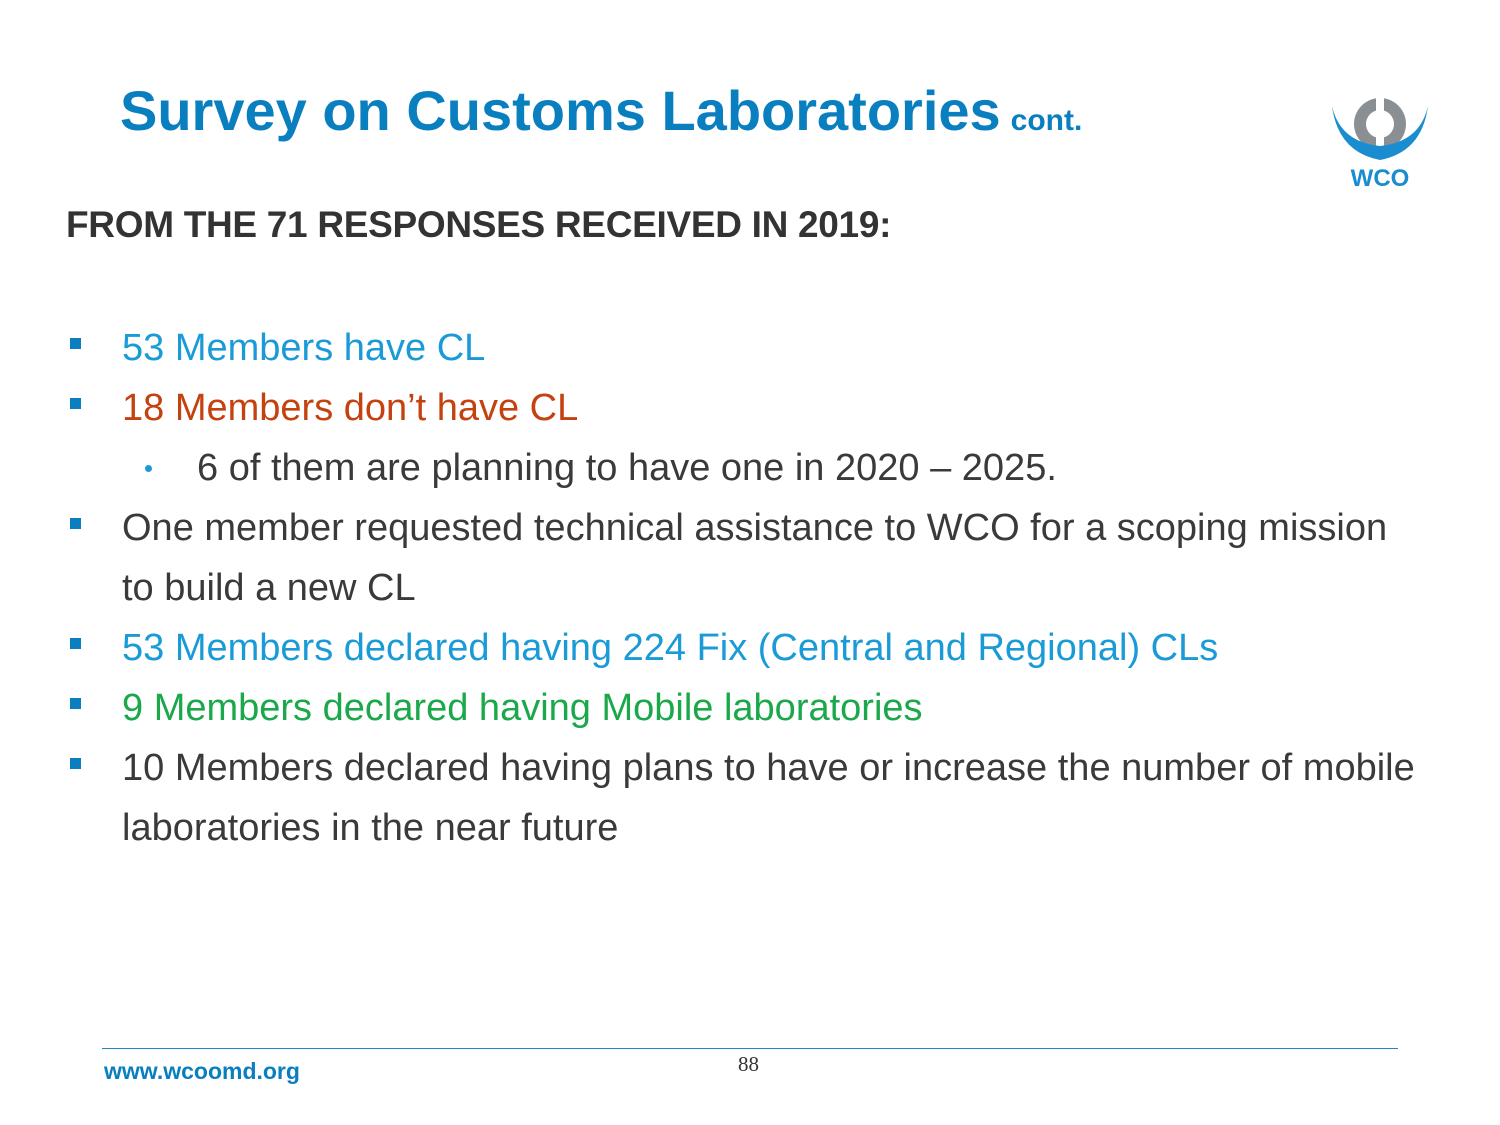 The width and height of the screenshot is (1500, 1125). I want to click on logo-text: WCO, so click(1380, 178).